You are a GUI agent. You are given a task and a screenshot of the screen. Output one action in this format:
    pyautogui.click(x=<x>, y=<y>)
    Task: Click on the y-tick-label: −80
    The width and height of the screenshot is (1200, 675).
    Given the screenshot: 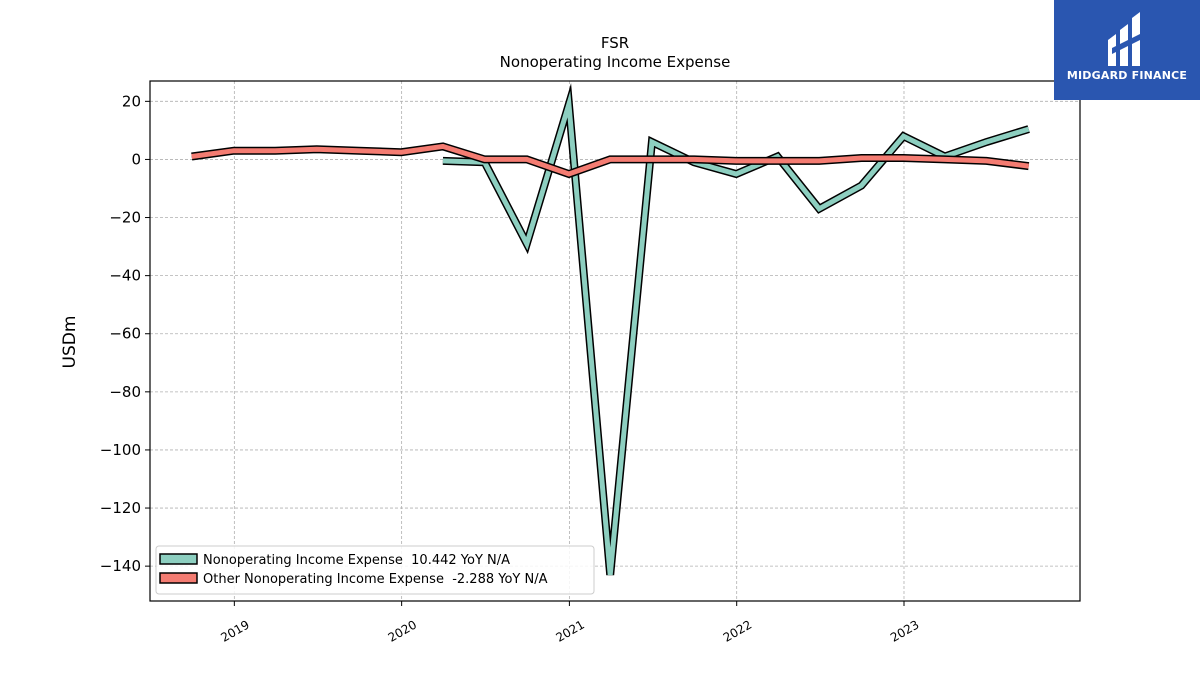 What is the action you would take?
    pyautogui.click(x=125, y=392)
    